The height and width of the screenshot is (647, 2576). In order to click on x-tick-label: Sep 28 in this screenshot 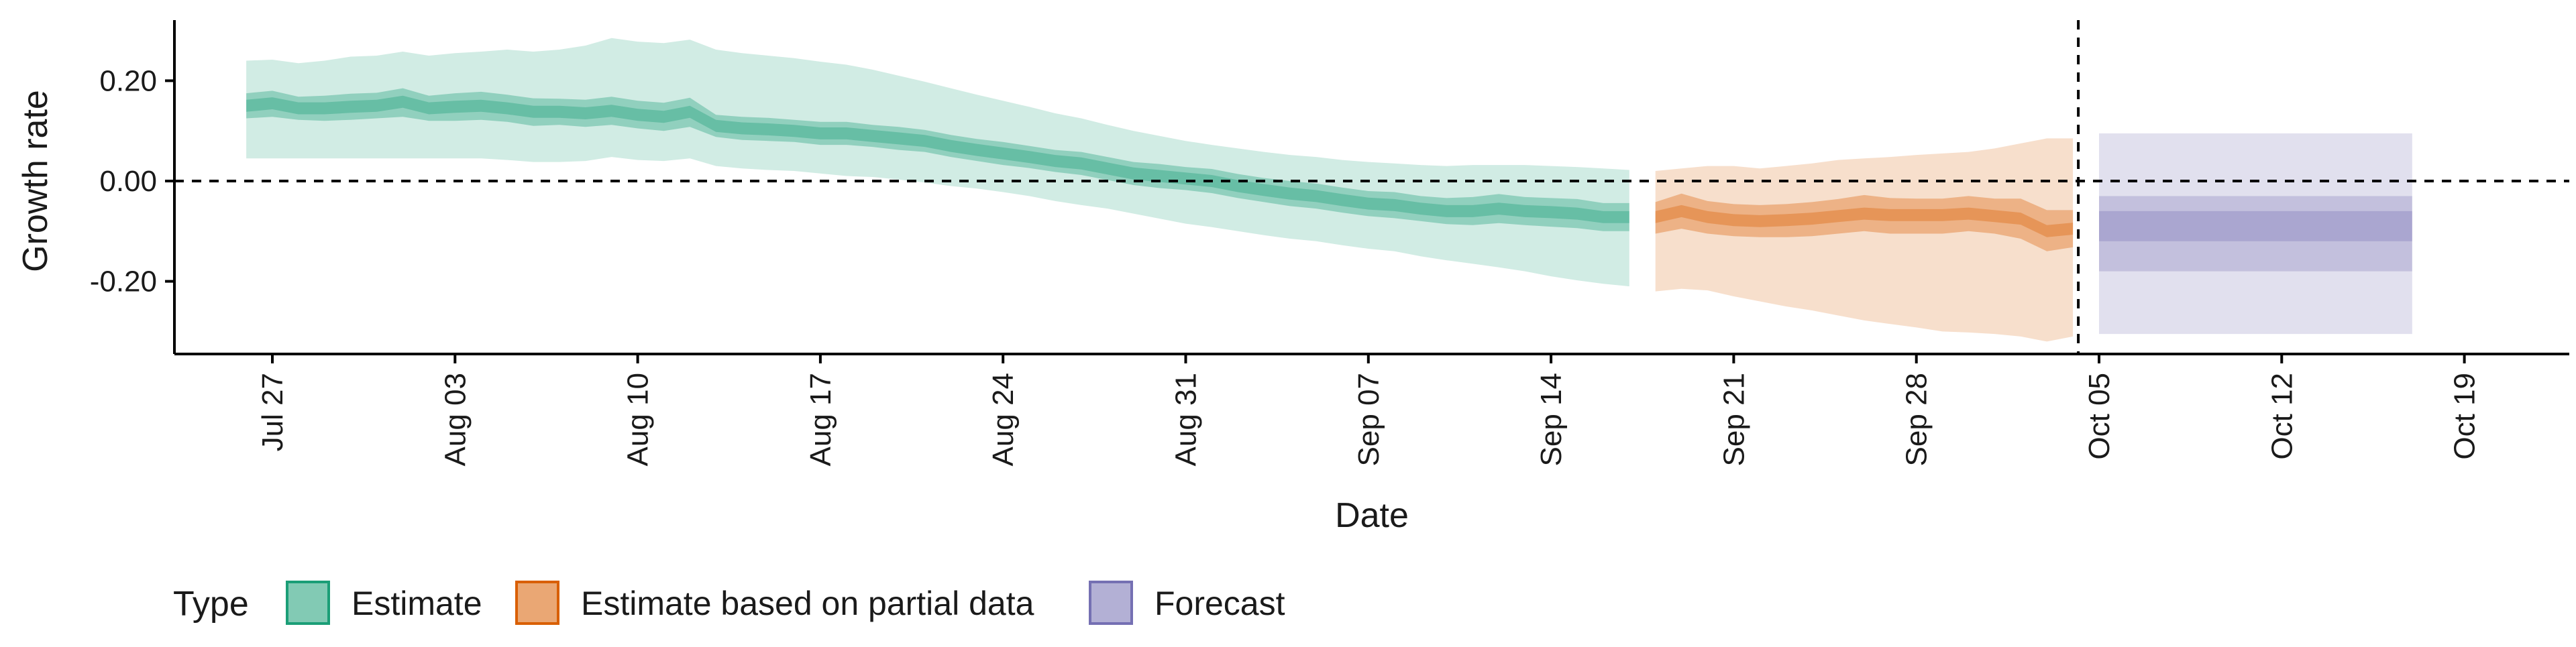, I will do `click(1916, 420)`.